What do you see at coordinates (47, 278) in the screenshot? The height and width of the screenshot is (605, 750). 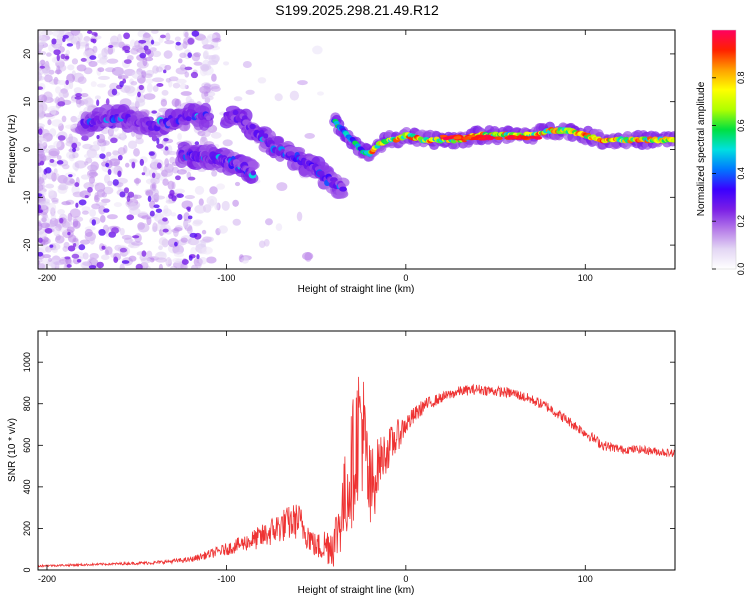 I see `x-tick-label: -200` at bounding box center [47, 278].